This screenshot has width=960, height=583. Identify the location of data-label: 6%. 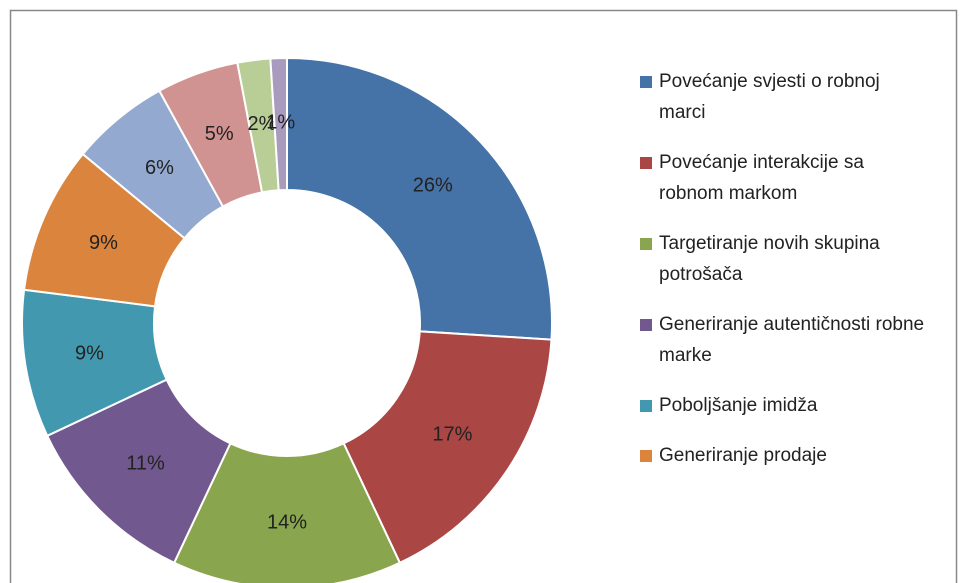
(159, 168).